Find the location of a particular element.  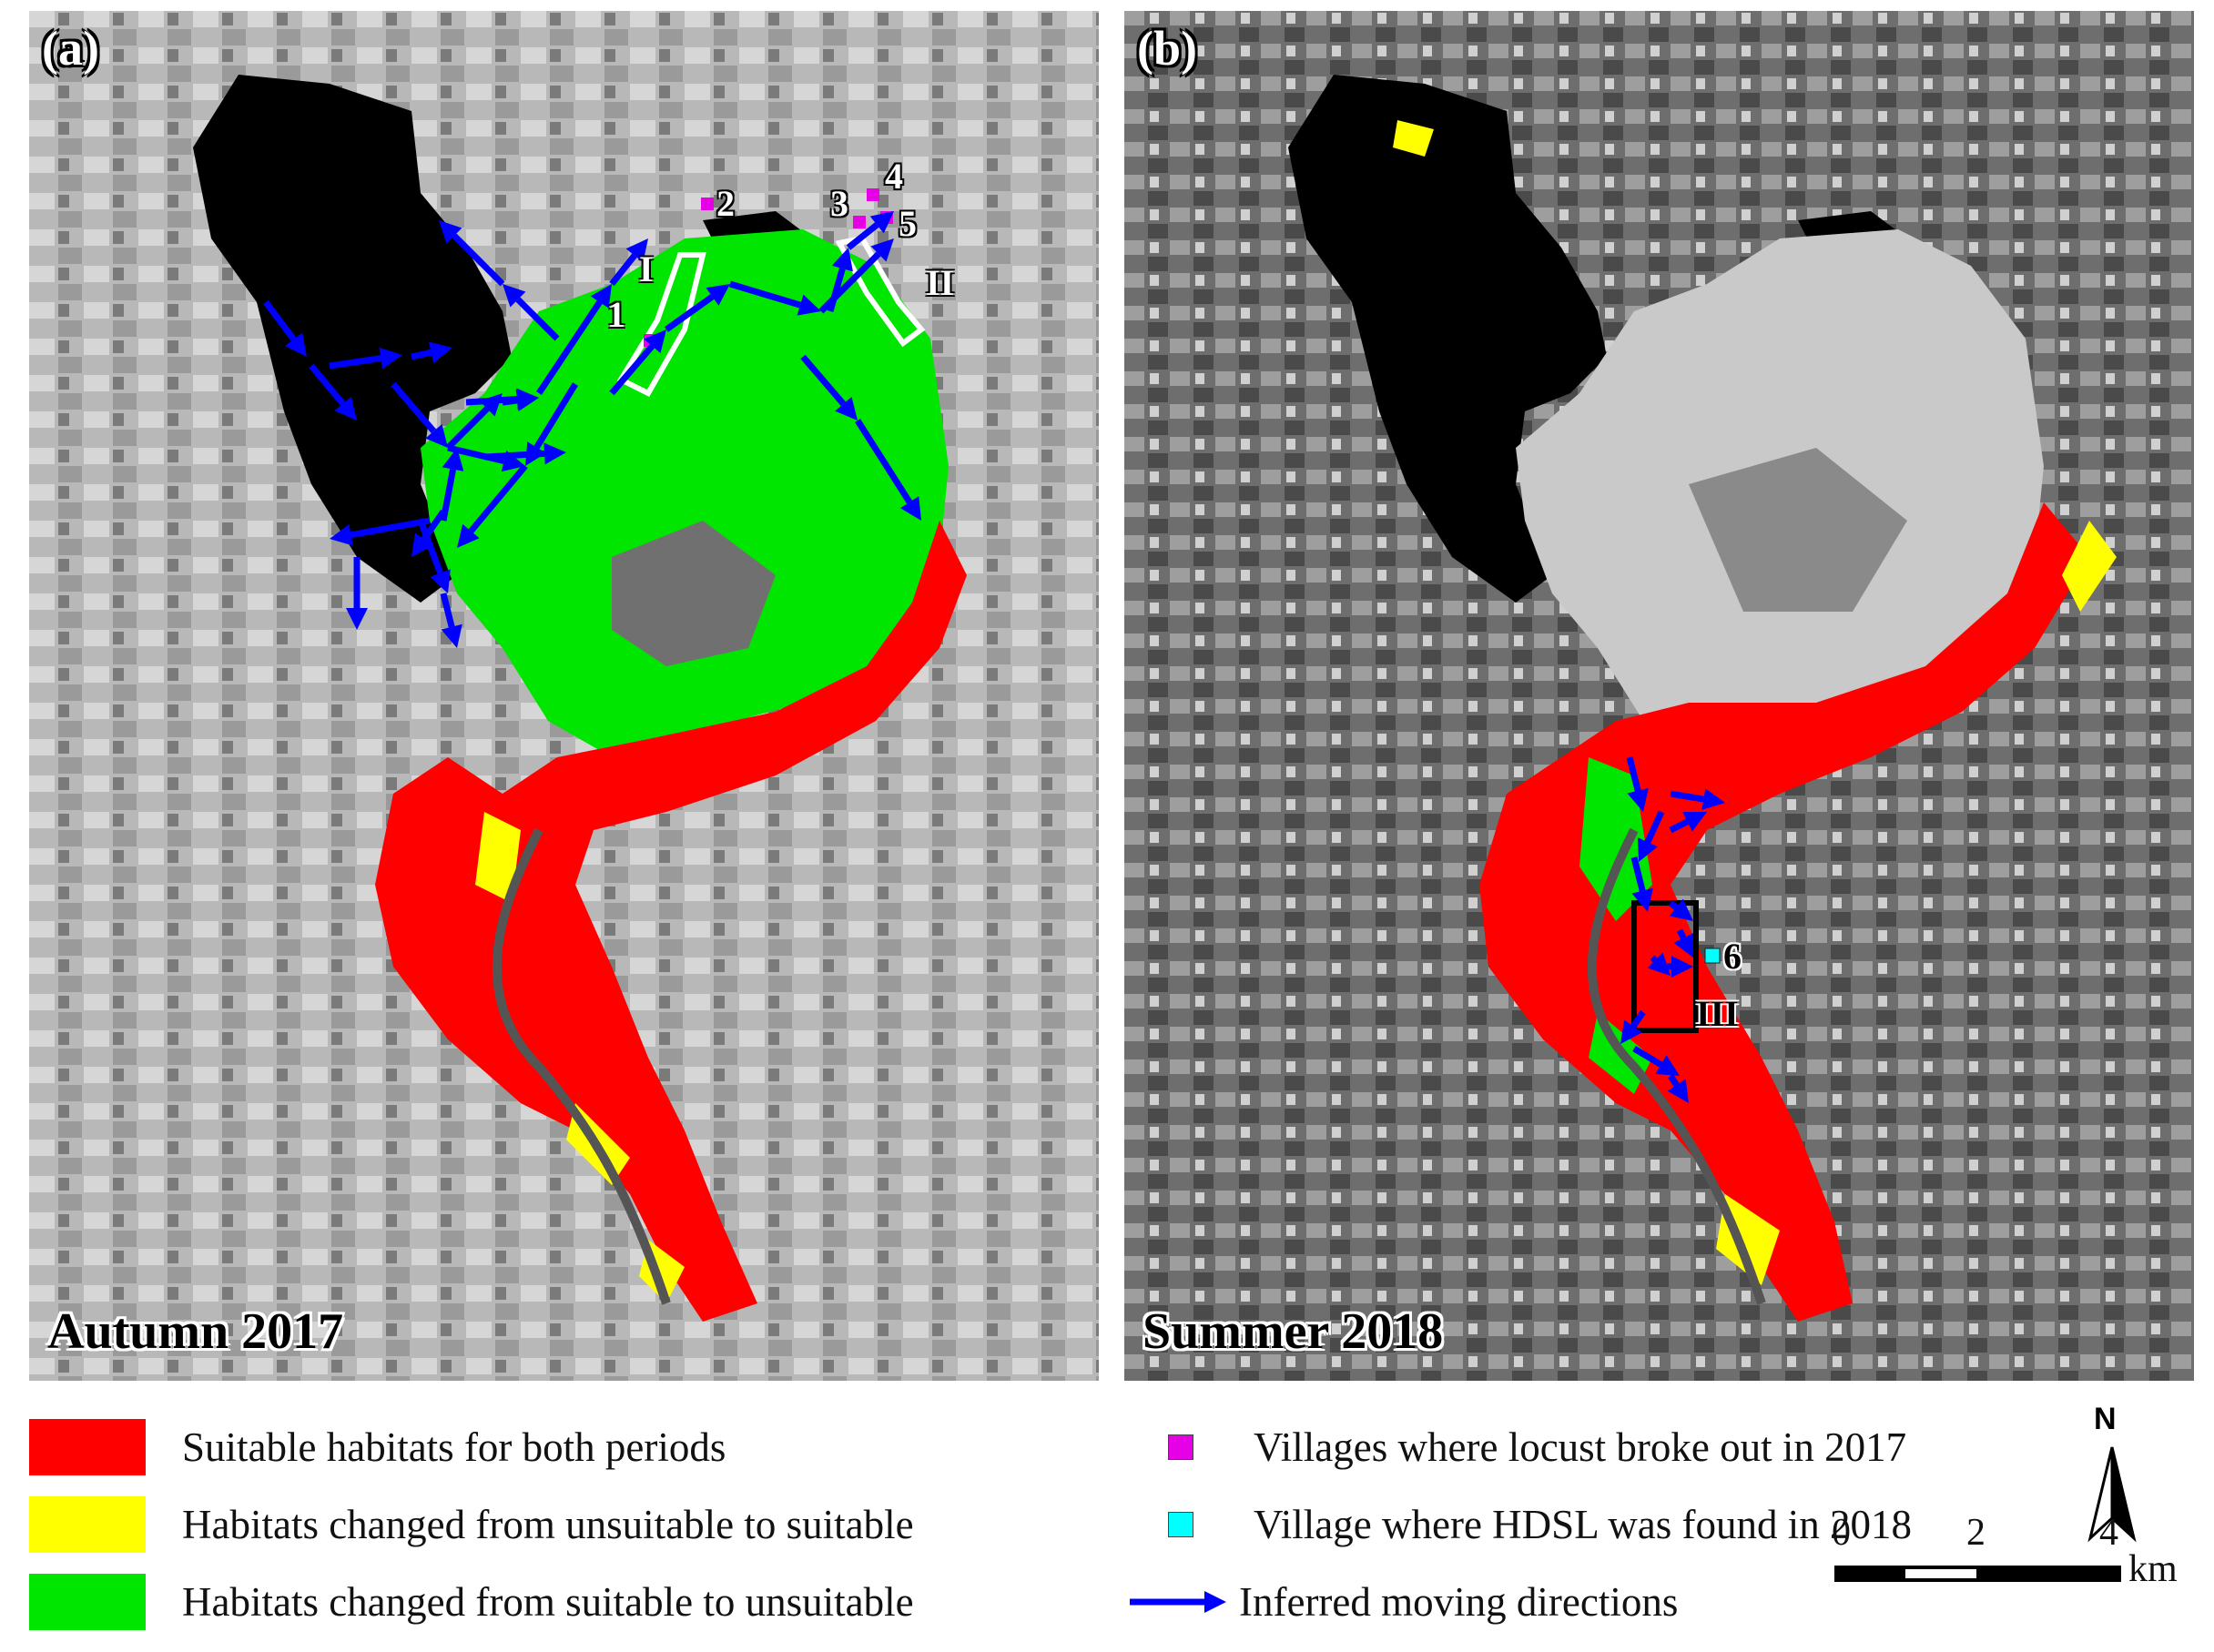

legend-swatch-magenta is located at coordinates (1180, 1447).